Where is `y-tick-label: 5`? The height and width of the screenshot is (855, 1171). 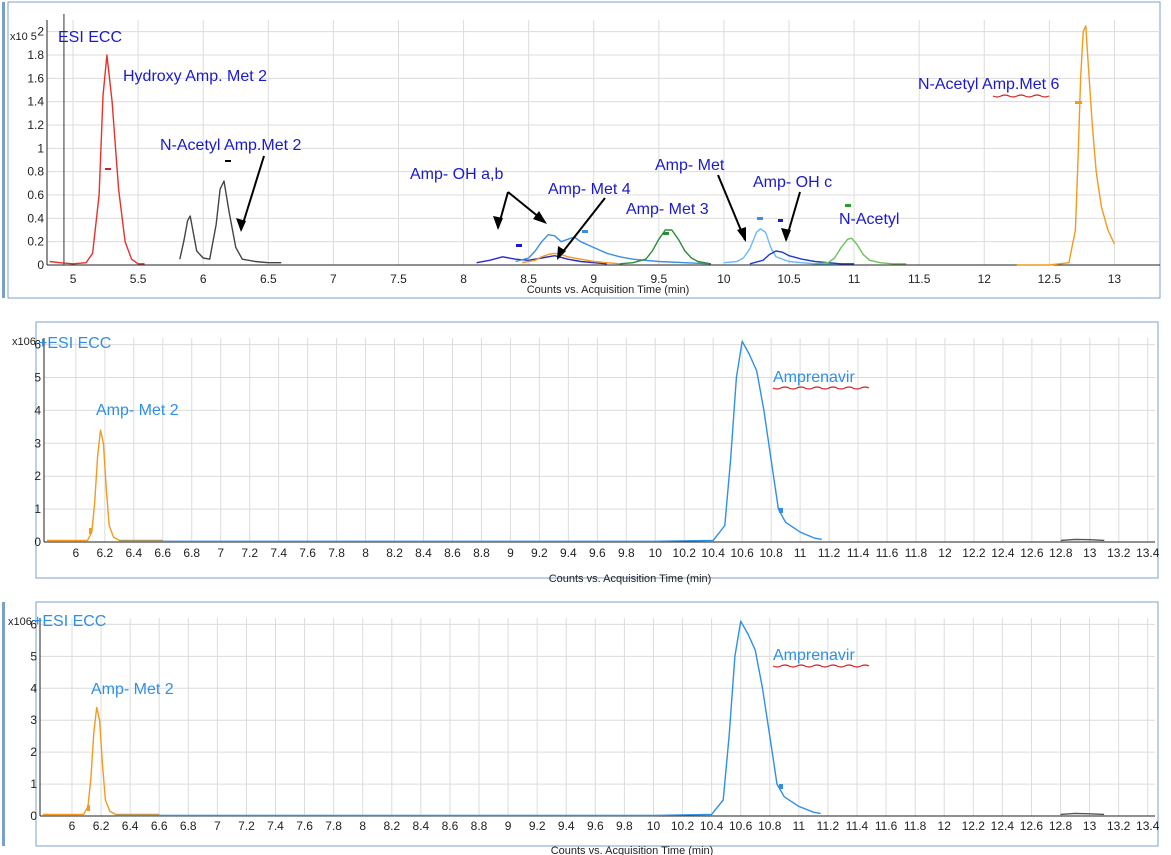 y-tick-label: 5 is located at coordinates (37, 377).